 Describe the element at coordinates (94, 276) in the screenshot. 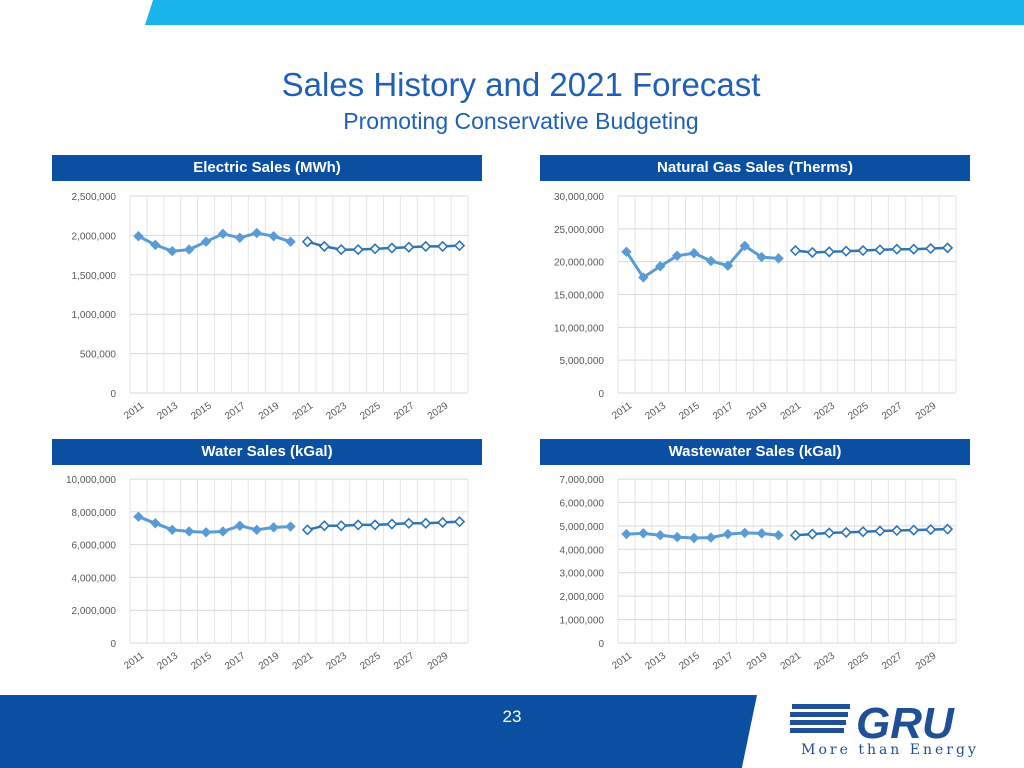

I see `y-tick-label: 1,500,000` at that location.